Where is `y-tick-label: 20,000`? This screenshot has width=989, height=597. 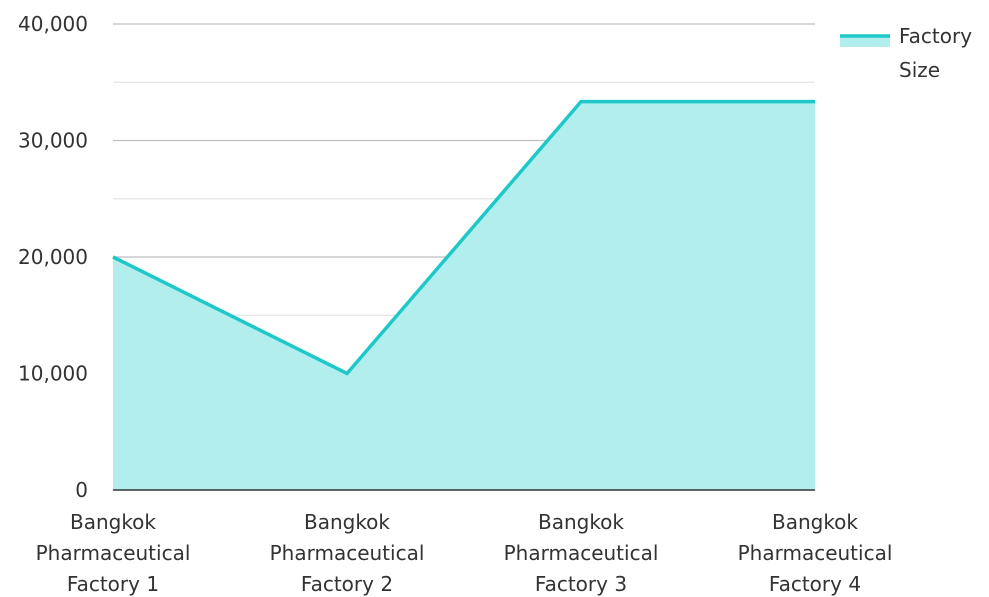
y-tick-label: 20,000 is located at coordinates (53, 257).